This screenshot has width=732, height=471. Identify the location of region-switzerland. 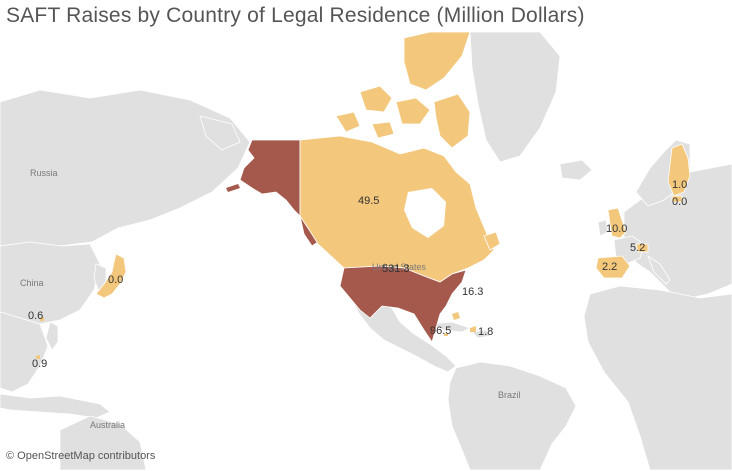
(642, 248).